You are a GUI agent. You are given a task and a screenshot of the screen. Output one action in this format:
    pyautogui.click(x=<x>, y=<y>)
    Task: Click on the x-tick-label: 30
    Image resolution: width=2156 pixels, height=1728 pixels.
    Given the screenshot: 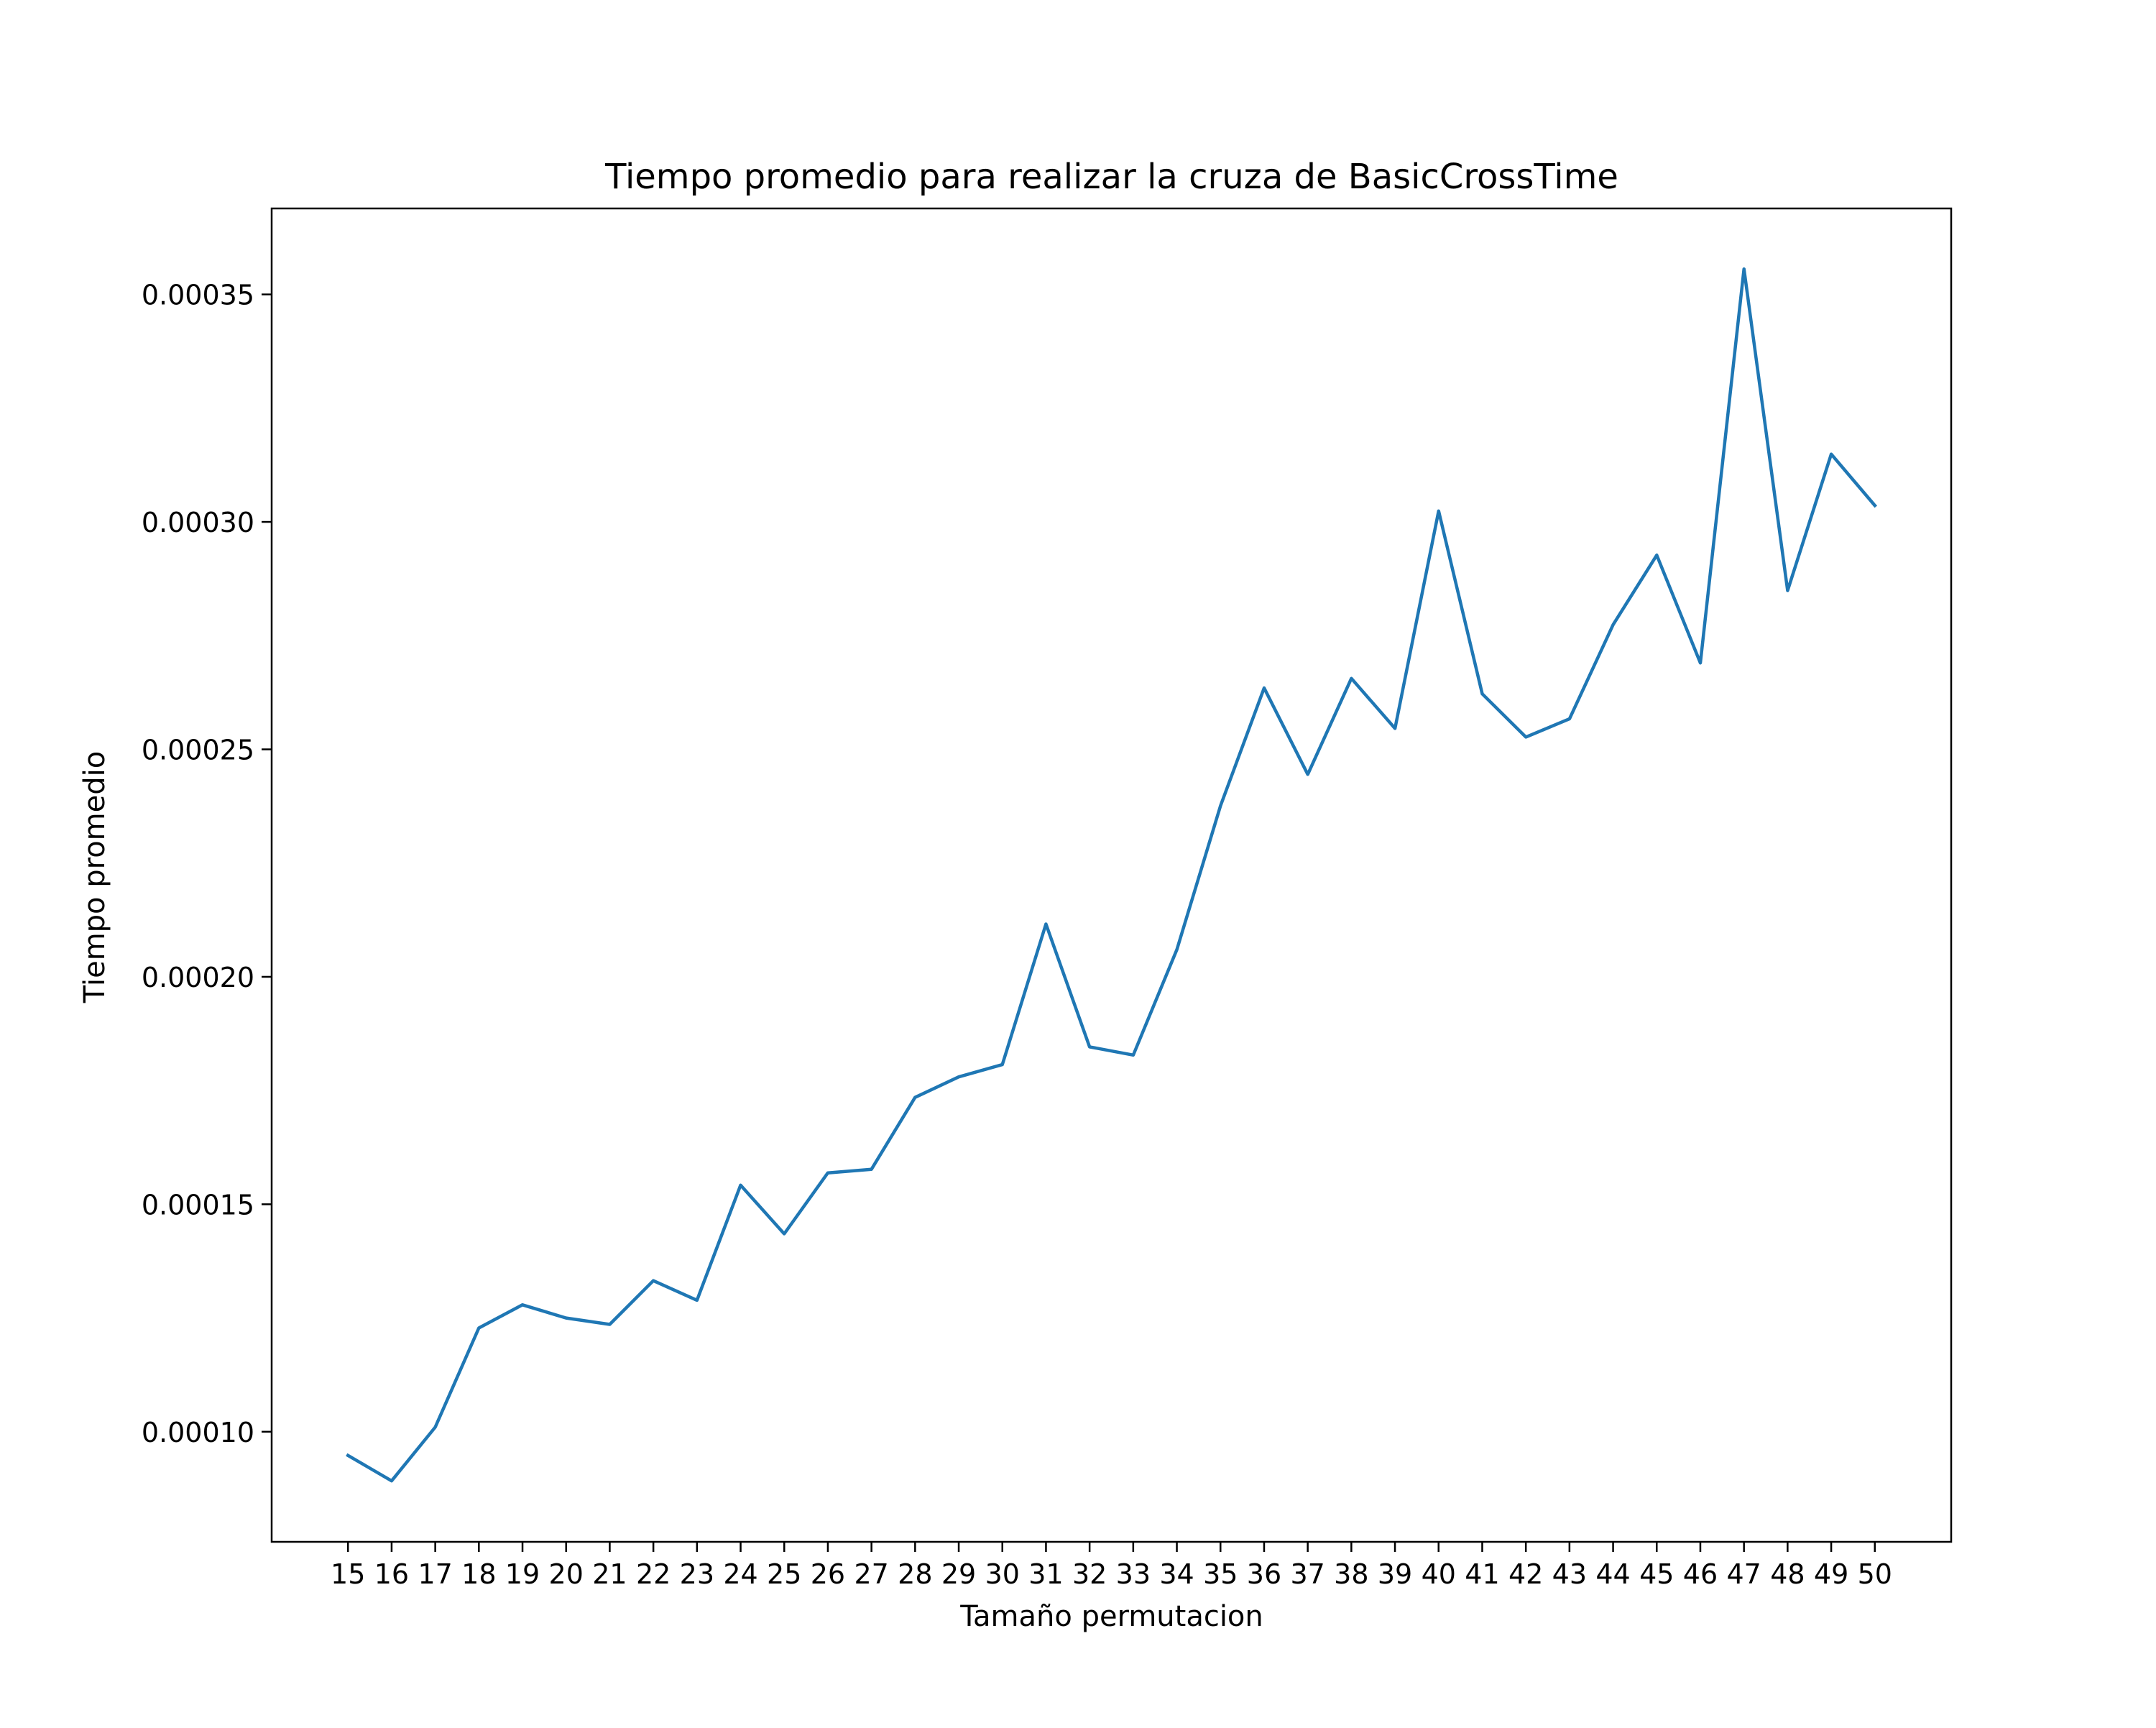 What is the action you would take?
    pyautogui.click(x=1003, y=1574)
    